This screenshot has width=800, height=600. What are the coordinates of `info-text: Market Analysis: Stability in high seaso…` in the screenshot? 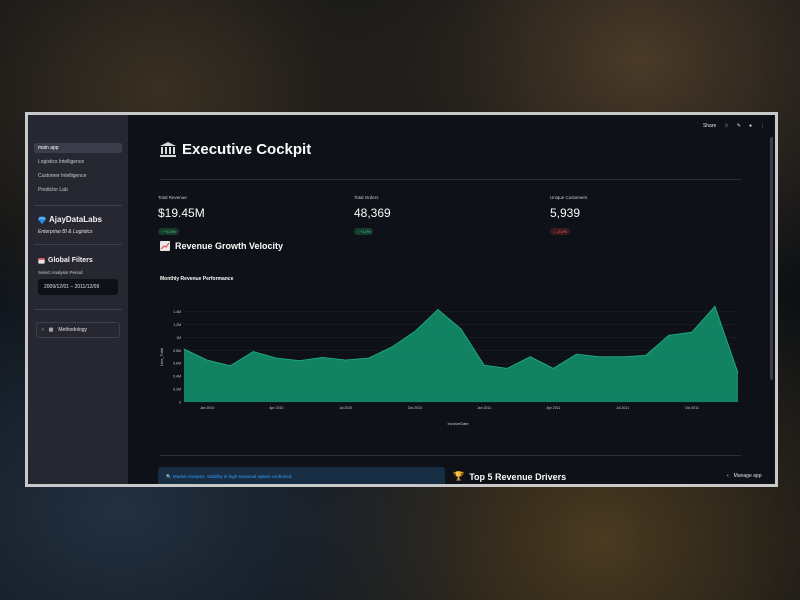 It's located at (232, 476).